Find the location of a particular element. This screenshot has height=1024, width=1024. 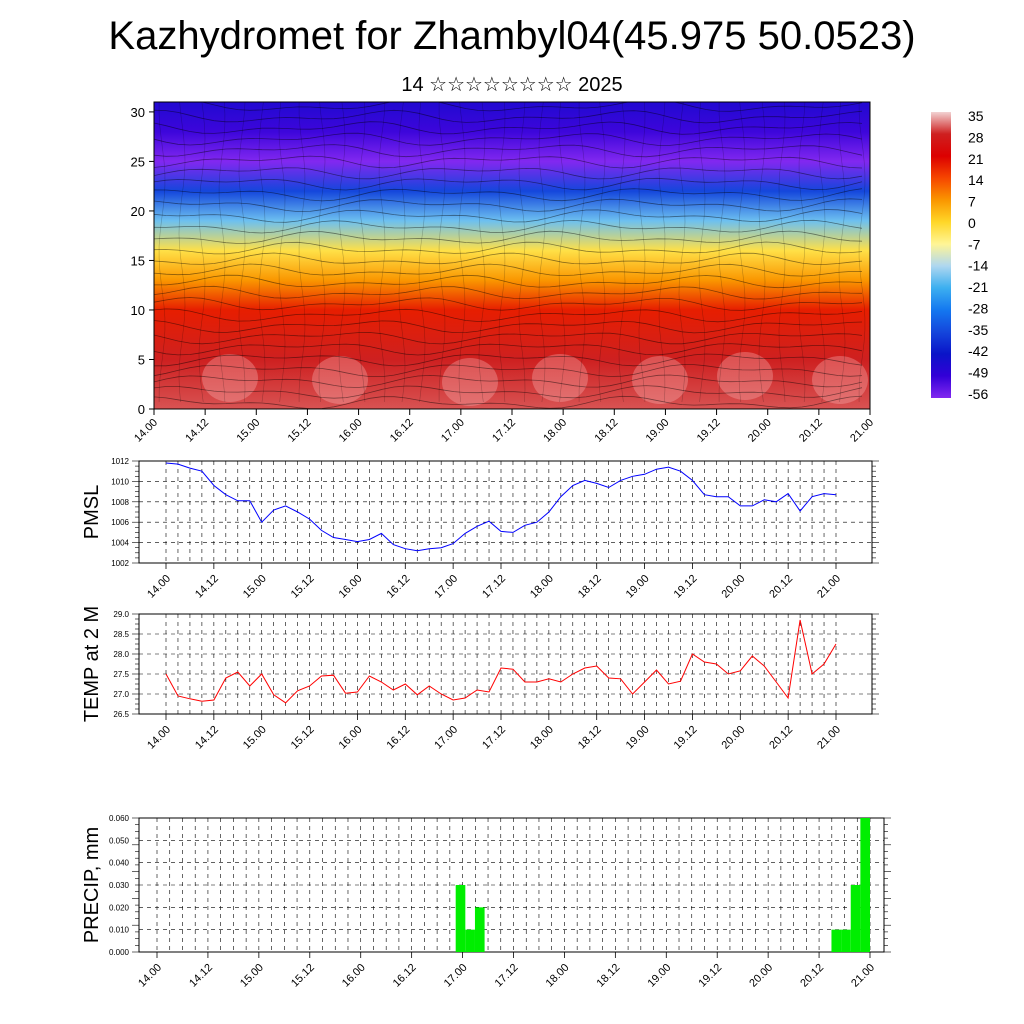

surface-warm-cells is located at coordinates (535, 379).